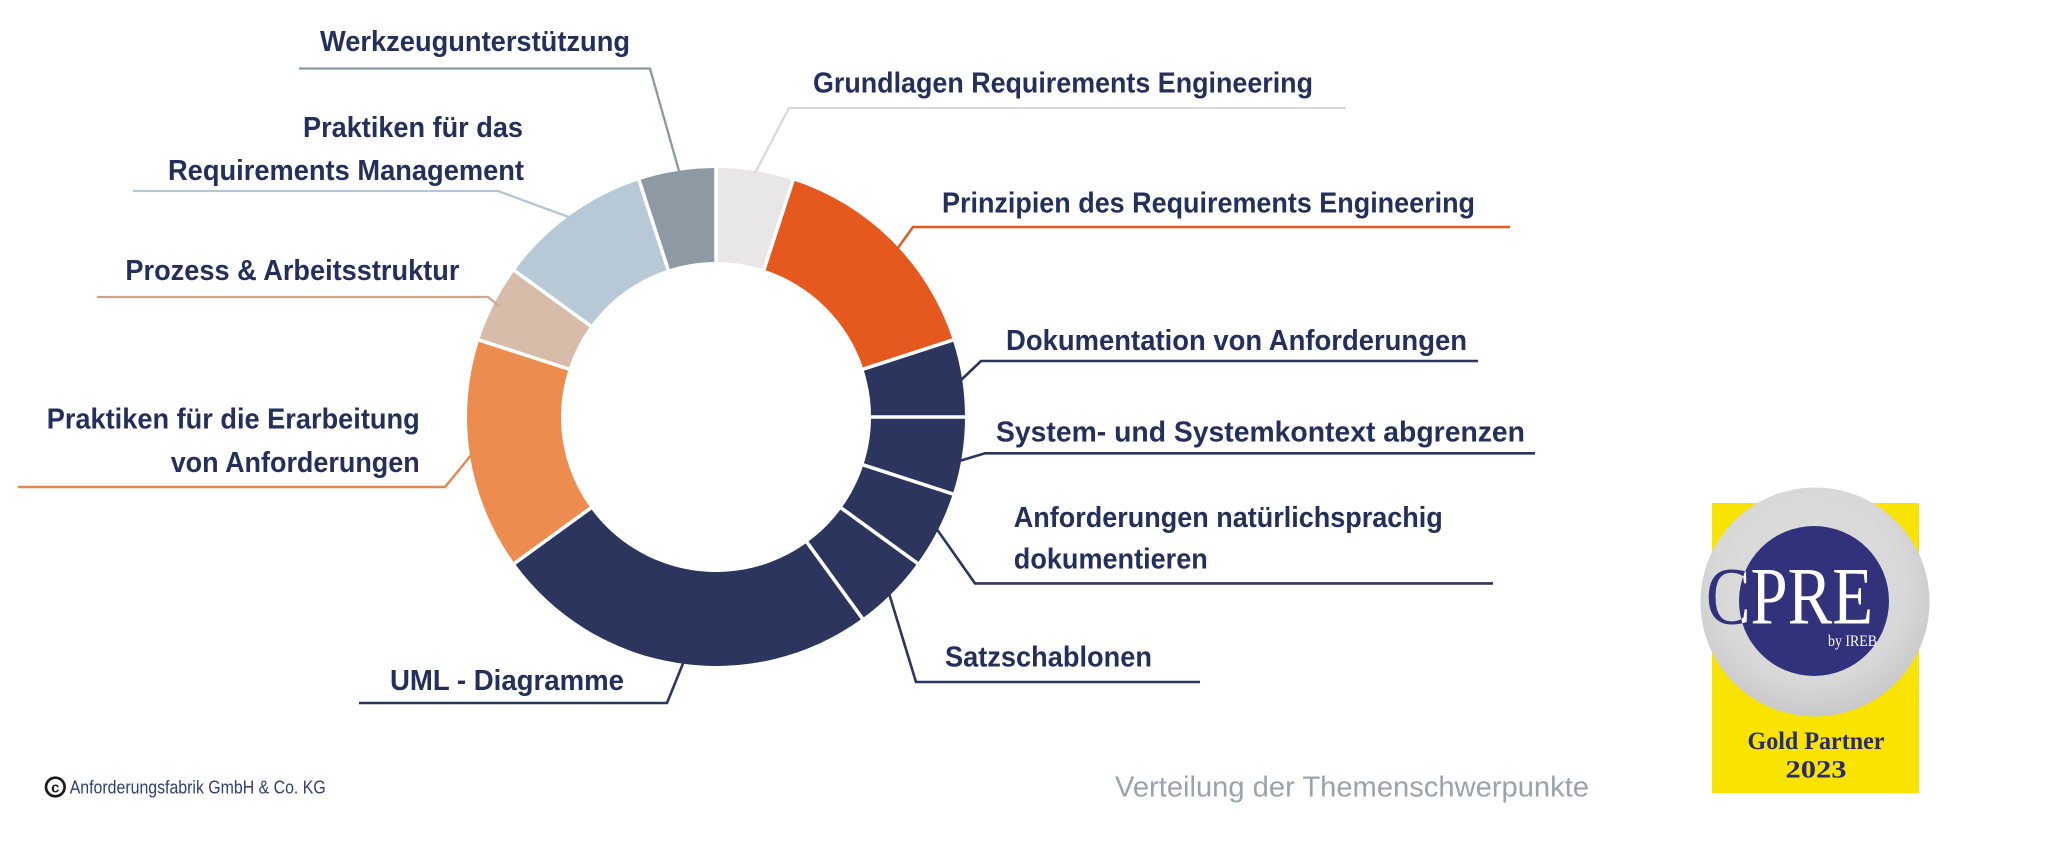 This screenshot has width=2048, height=843. Describe the element at coordinates (1063, 83) in the screenshot. I see `svg-text:Grundlagen Requirements Engine: Grundlagen Requirements Engineering` at that location.